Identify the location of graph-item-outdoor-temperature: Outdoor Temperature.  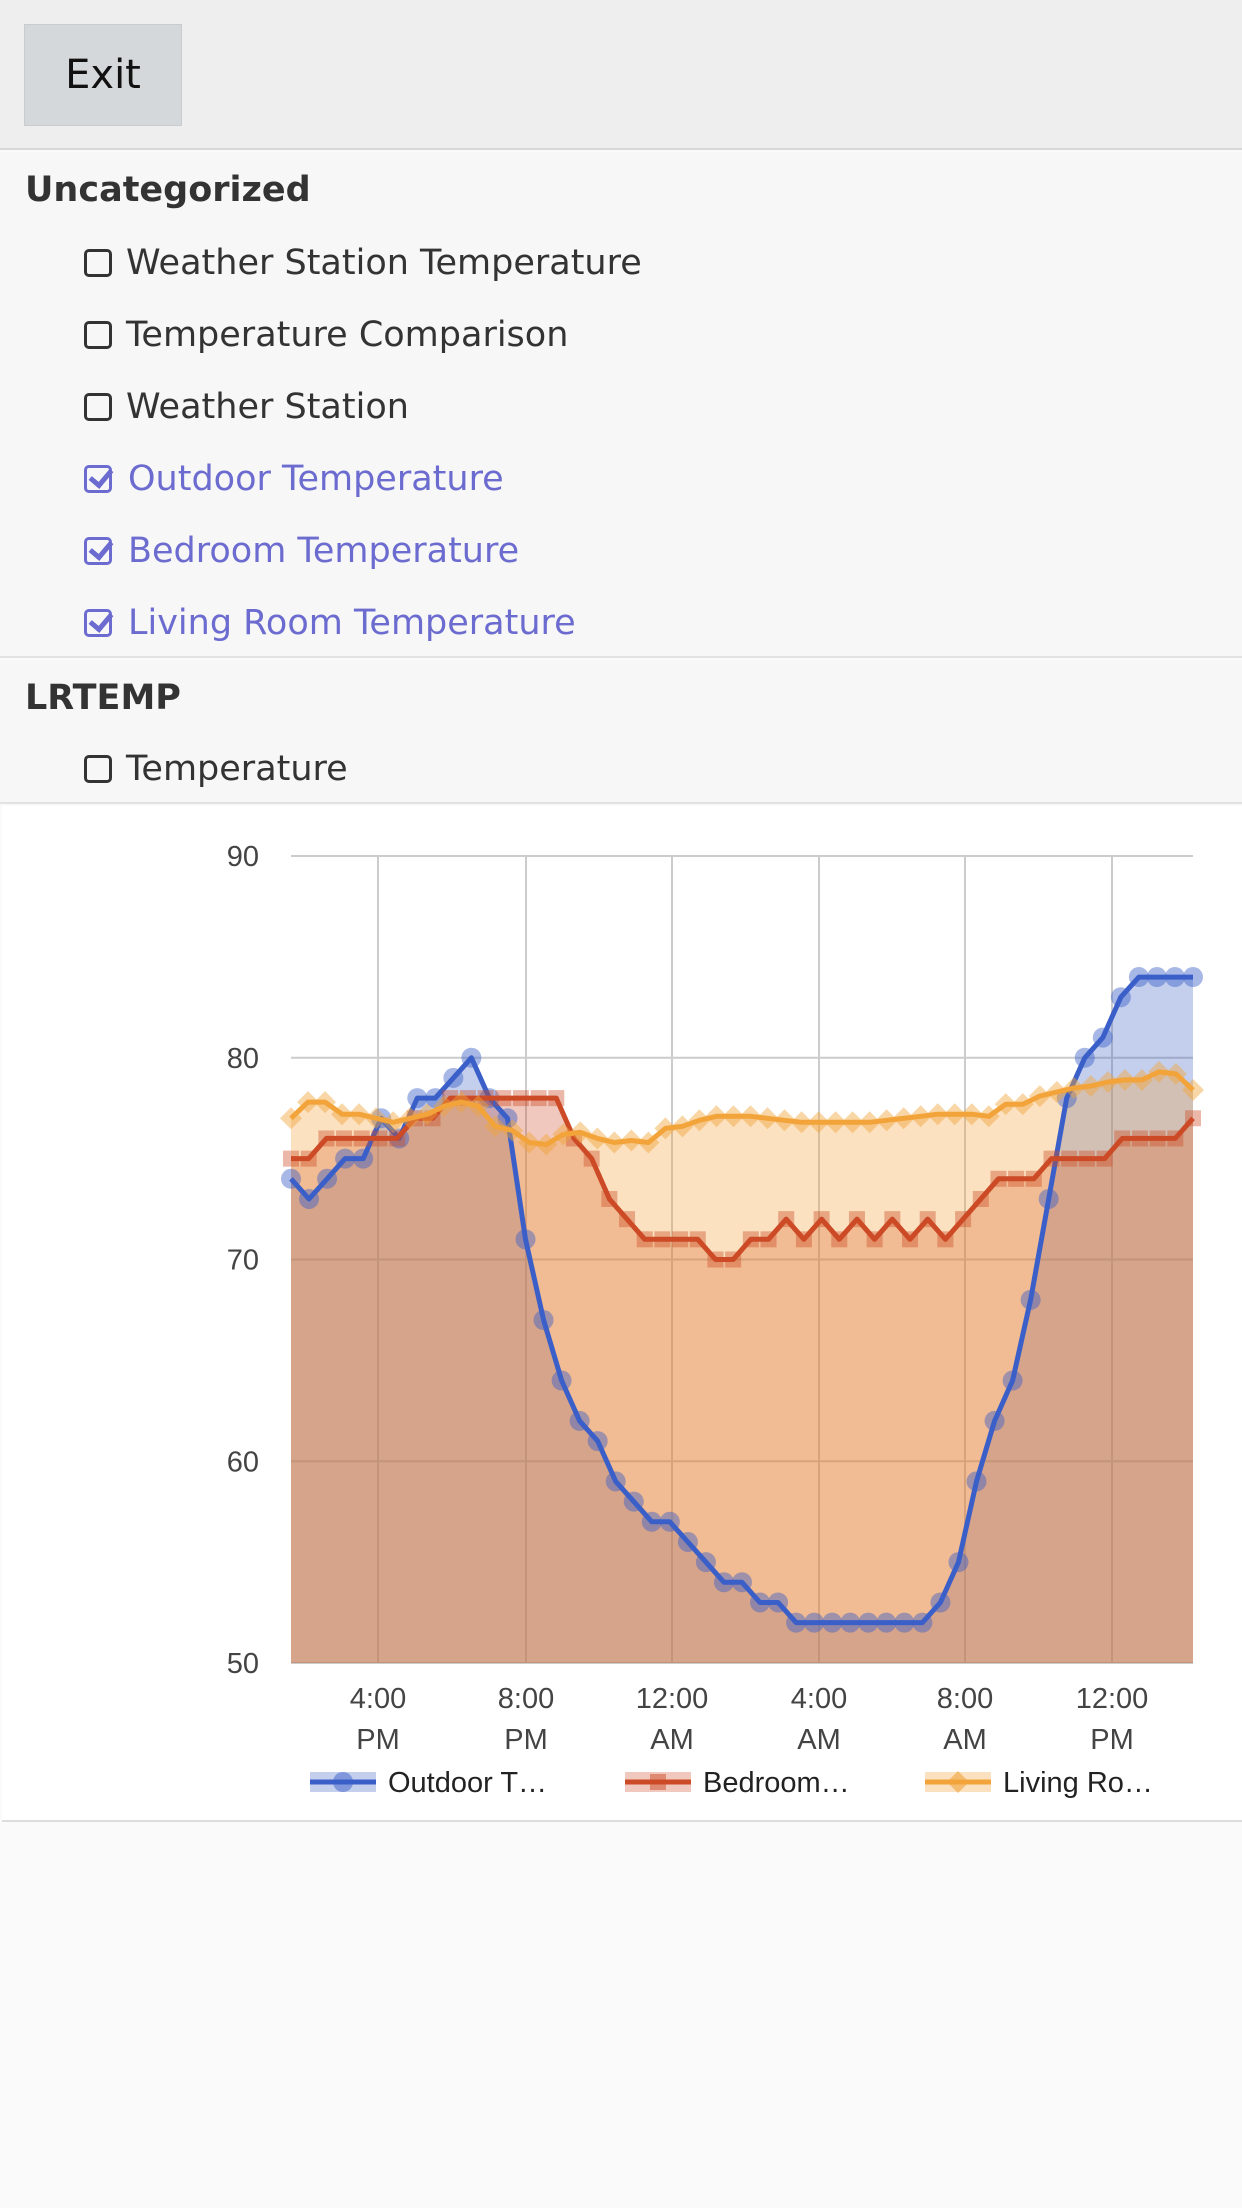
(294, 479).